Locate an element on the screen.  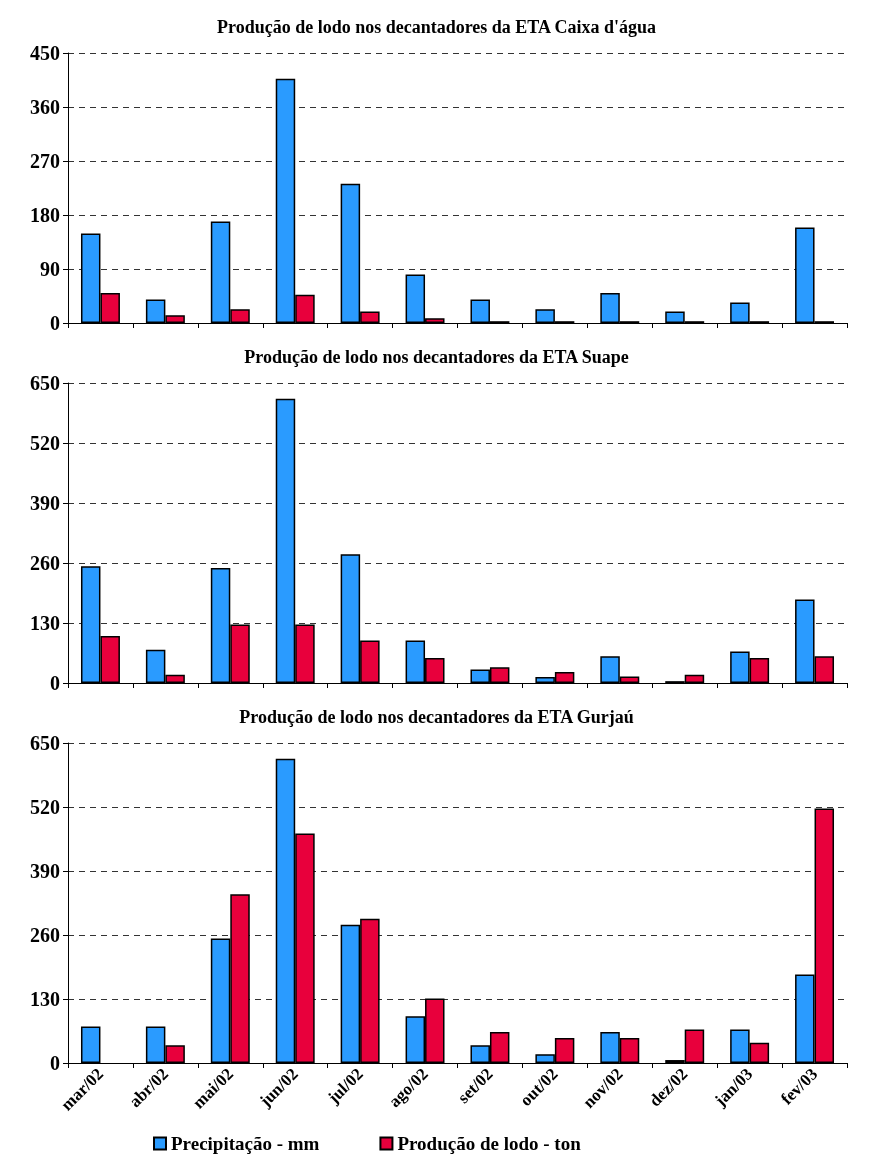
y-tick-label: 450 is located at coordinates (45, 53).